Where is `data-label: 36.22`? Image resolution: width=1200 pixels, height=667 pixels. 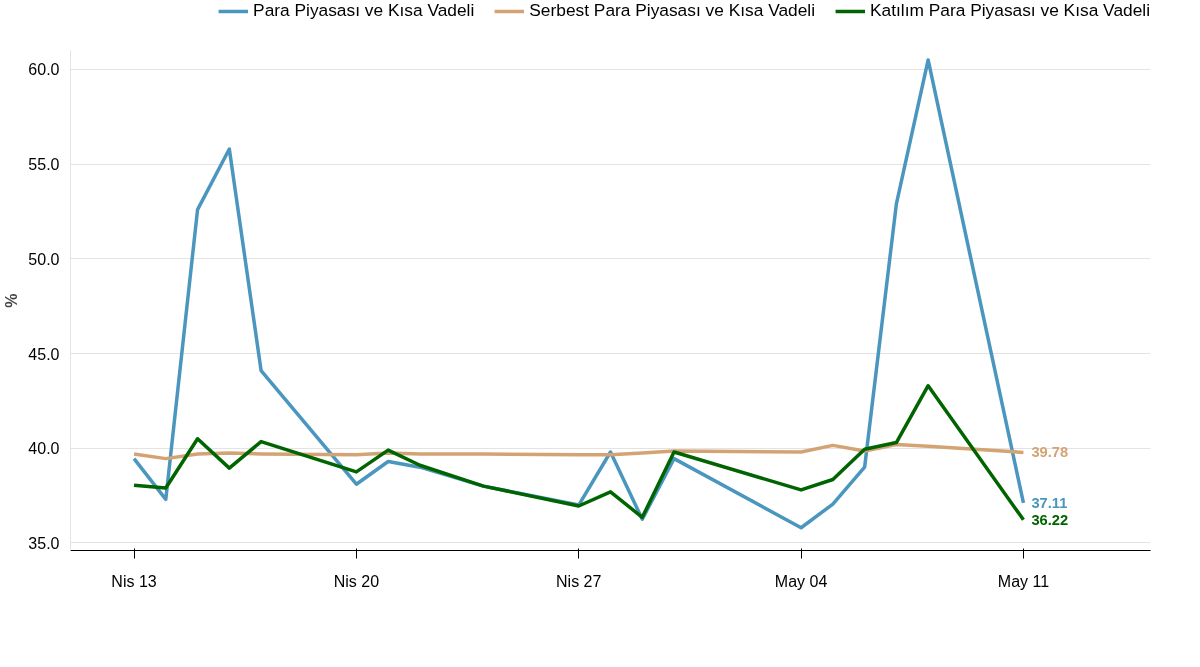 data-label: 36.22 is located at coordinates (1050, 519).